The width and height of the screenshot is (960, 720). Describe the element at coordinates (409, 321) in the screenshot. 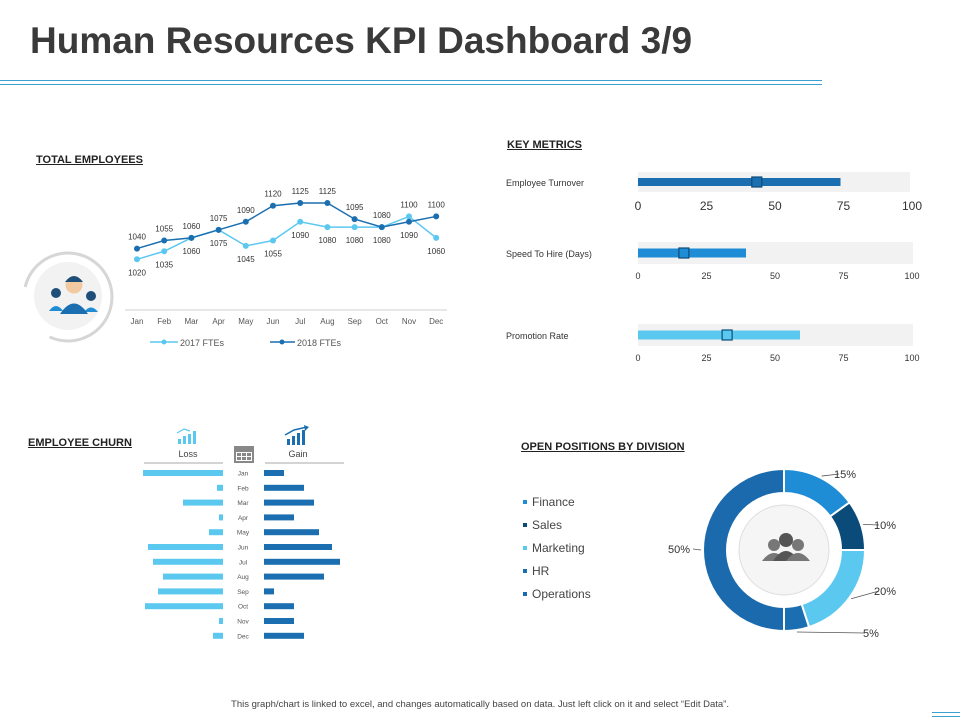

I see `x-tick-label: Nov` at that location.